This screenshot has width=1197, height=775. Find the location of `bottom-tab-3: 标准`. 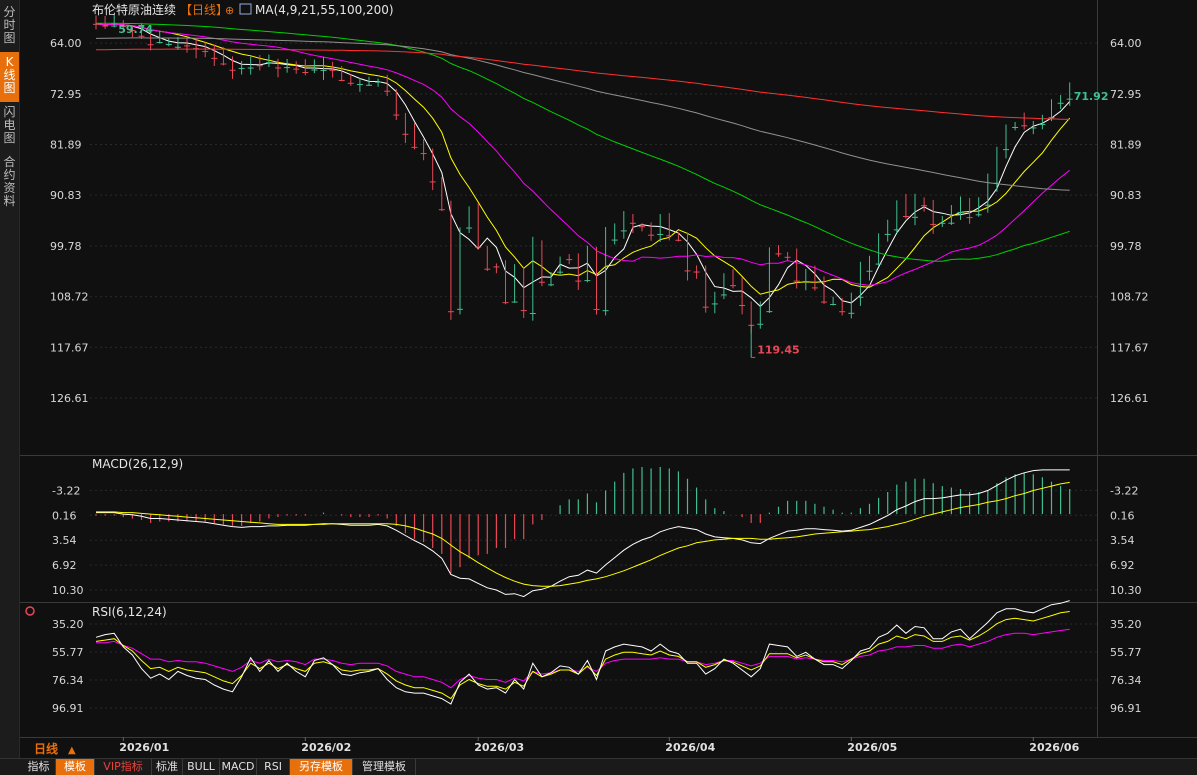

bottom-tab-3: 标准 is located at coordinates (167, 767).